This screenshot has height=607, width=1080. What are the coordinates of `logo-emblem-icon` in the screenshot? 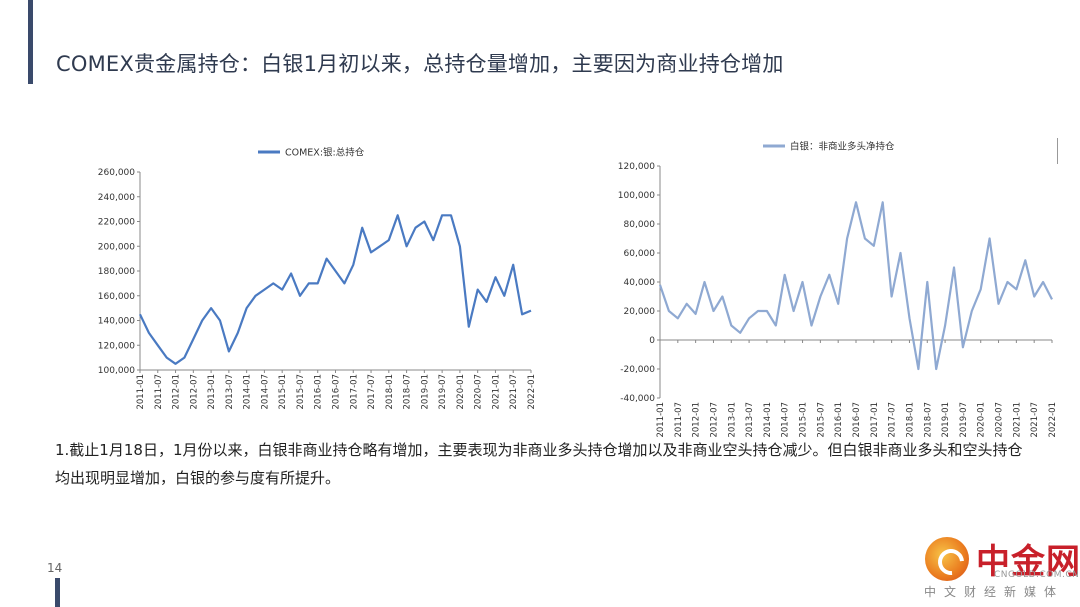 It's located at (947, 559).